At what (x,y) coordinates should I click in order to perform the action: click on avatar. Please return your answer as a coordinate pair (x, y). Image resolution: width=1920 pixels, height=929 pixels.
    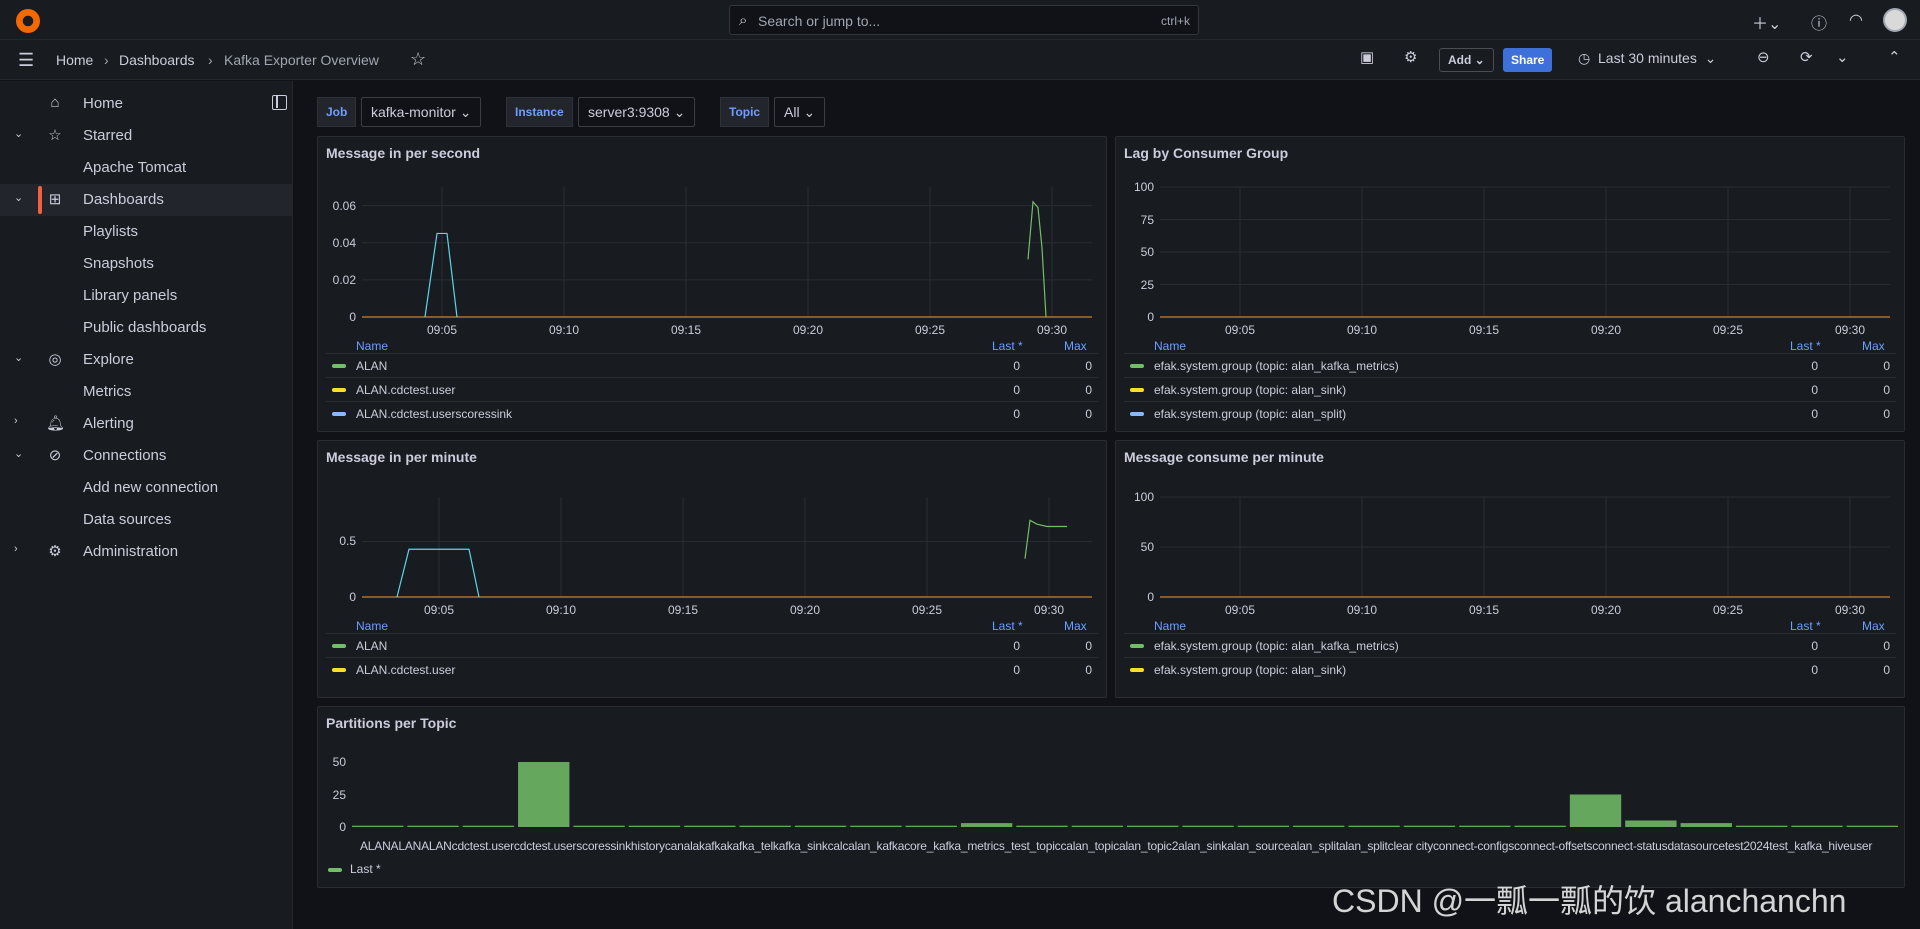
    Looking at the image, I should click on (1895, 20).